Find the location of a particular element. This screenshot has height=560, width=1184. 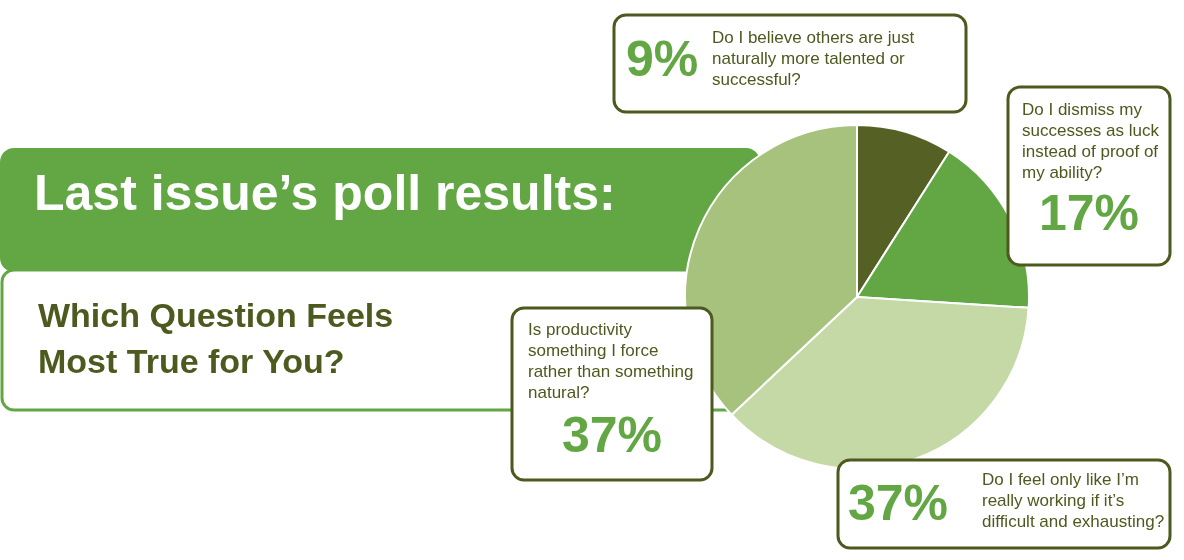

slice-label: Is productivity something I force rather than something natural? is located at coordinates (611, 361).